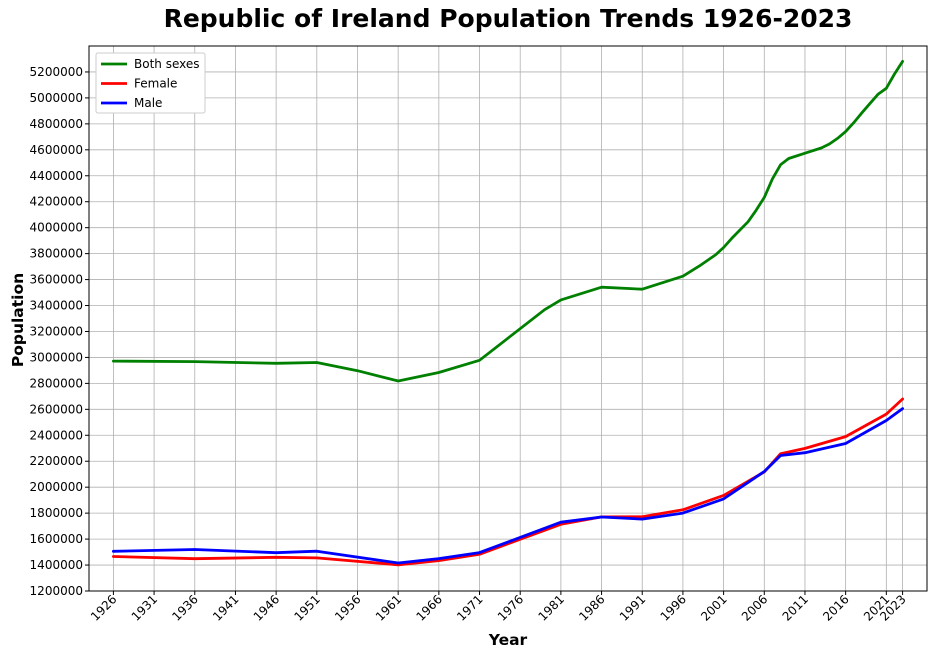  What do you see at coordinates (673, 607) in the screenshot?
I see `x-tick-label: 1996` at bounding box center [673, 607].